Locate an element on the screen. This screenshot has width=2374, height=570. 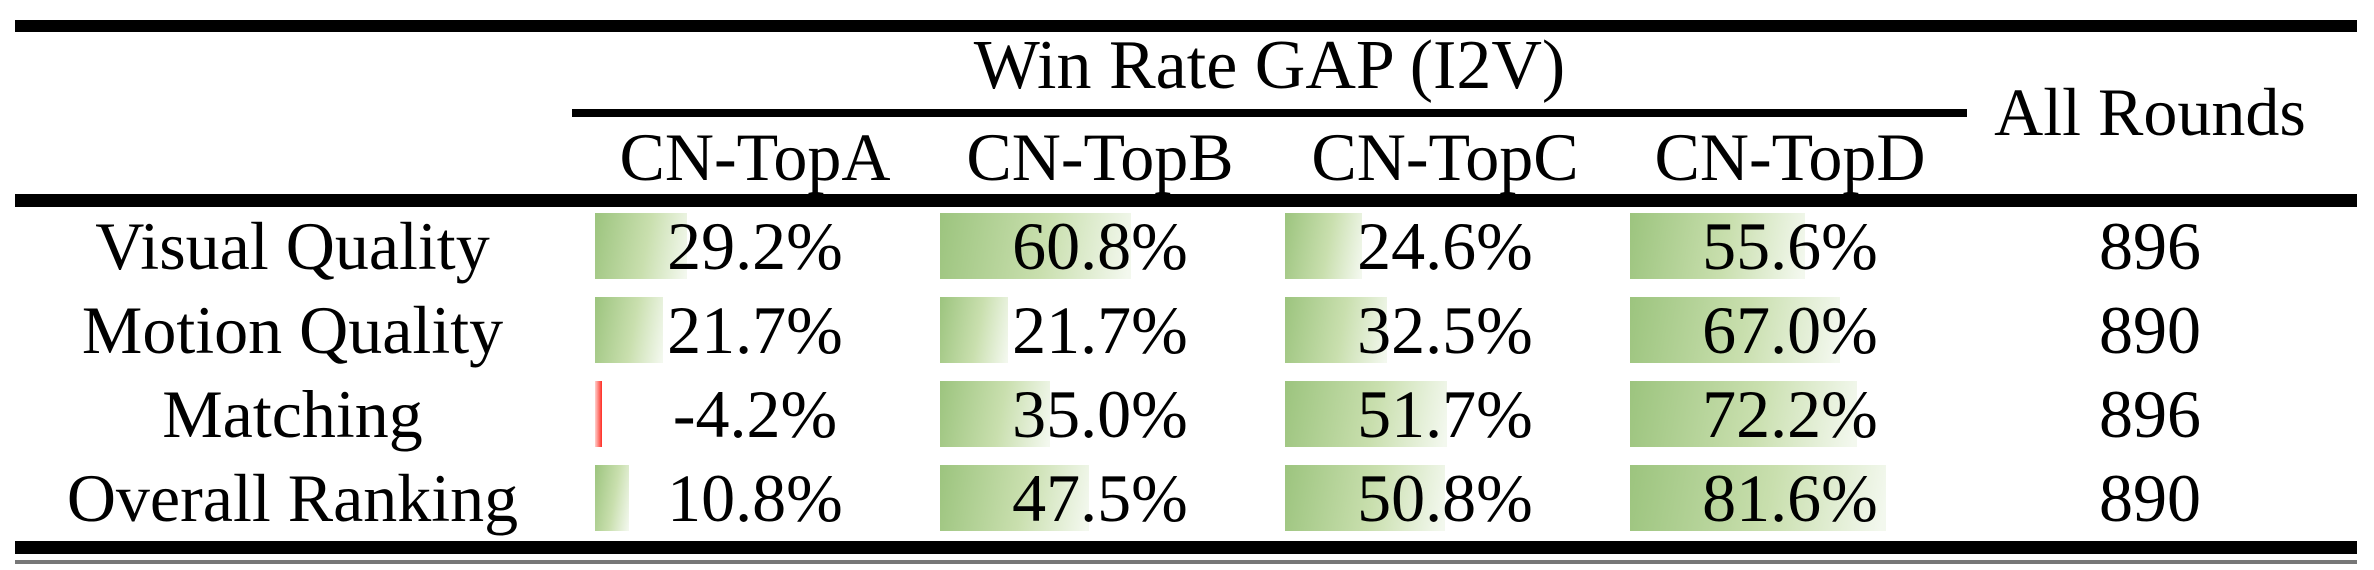
column-header-cn-topd: CN-TopD is located at coordinates (1790, 157).